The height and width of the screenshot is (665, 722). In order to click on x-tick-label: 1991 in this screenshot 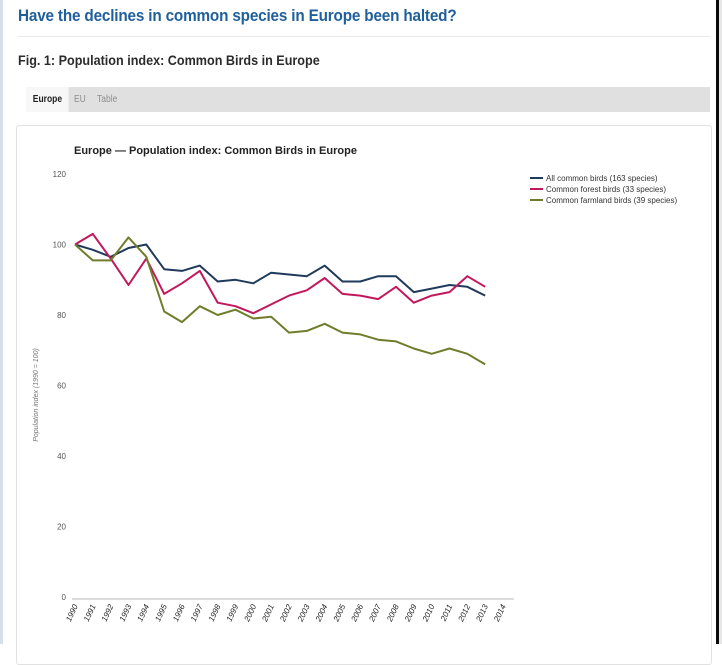, I will do `click(90, 613)`.